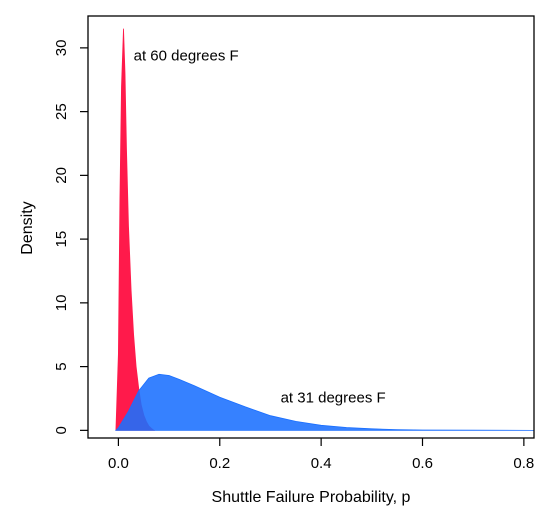 The height and width of the screenshot is (522, 550). Describe the element at coordinates (61, 239) in the screenshot. I see `y-tick-label: 15` at that location.